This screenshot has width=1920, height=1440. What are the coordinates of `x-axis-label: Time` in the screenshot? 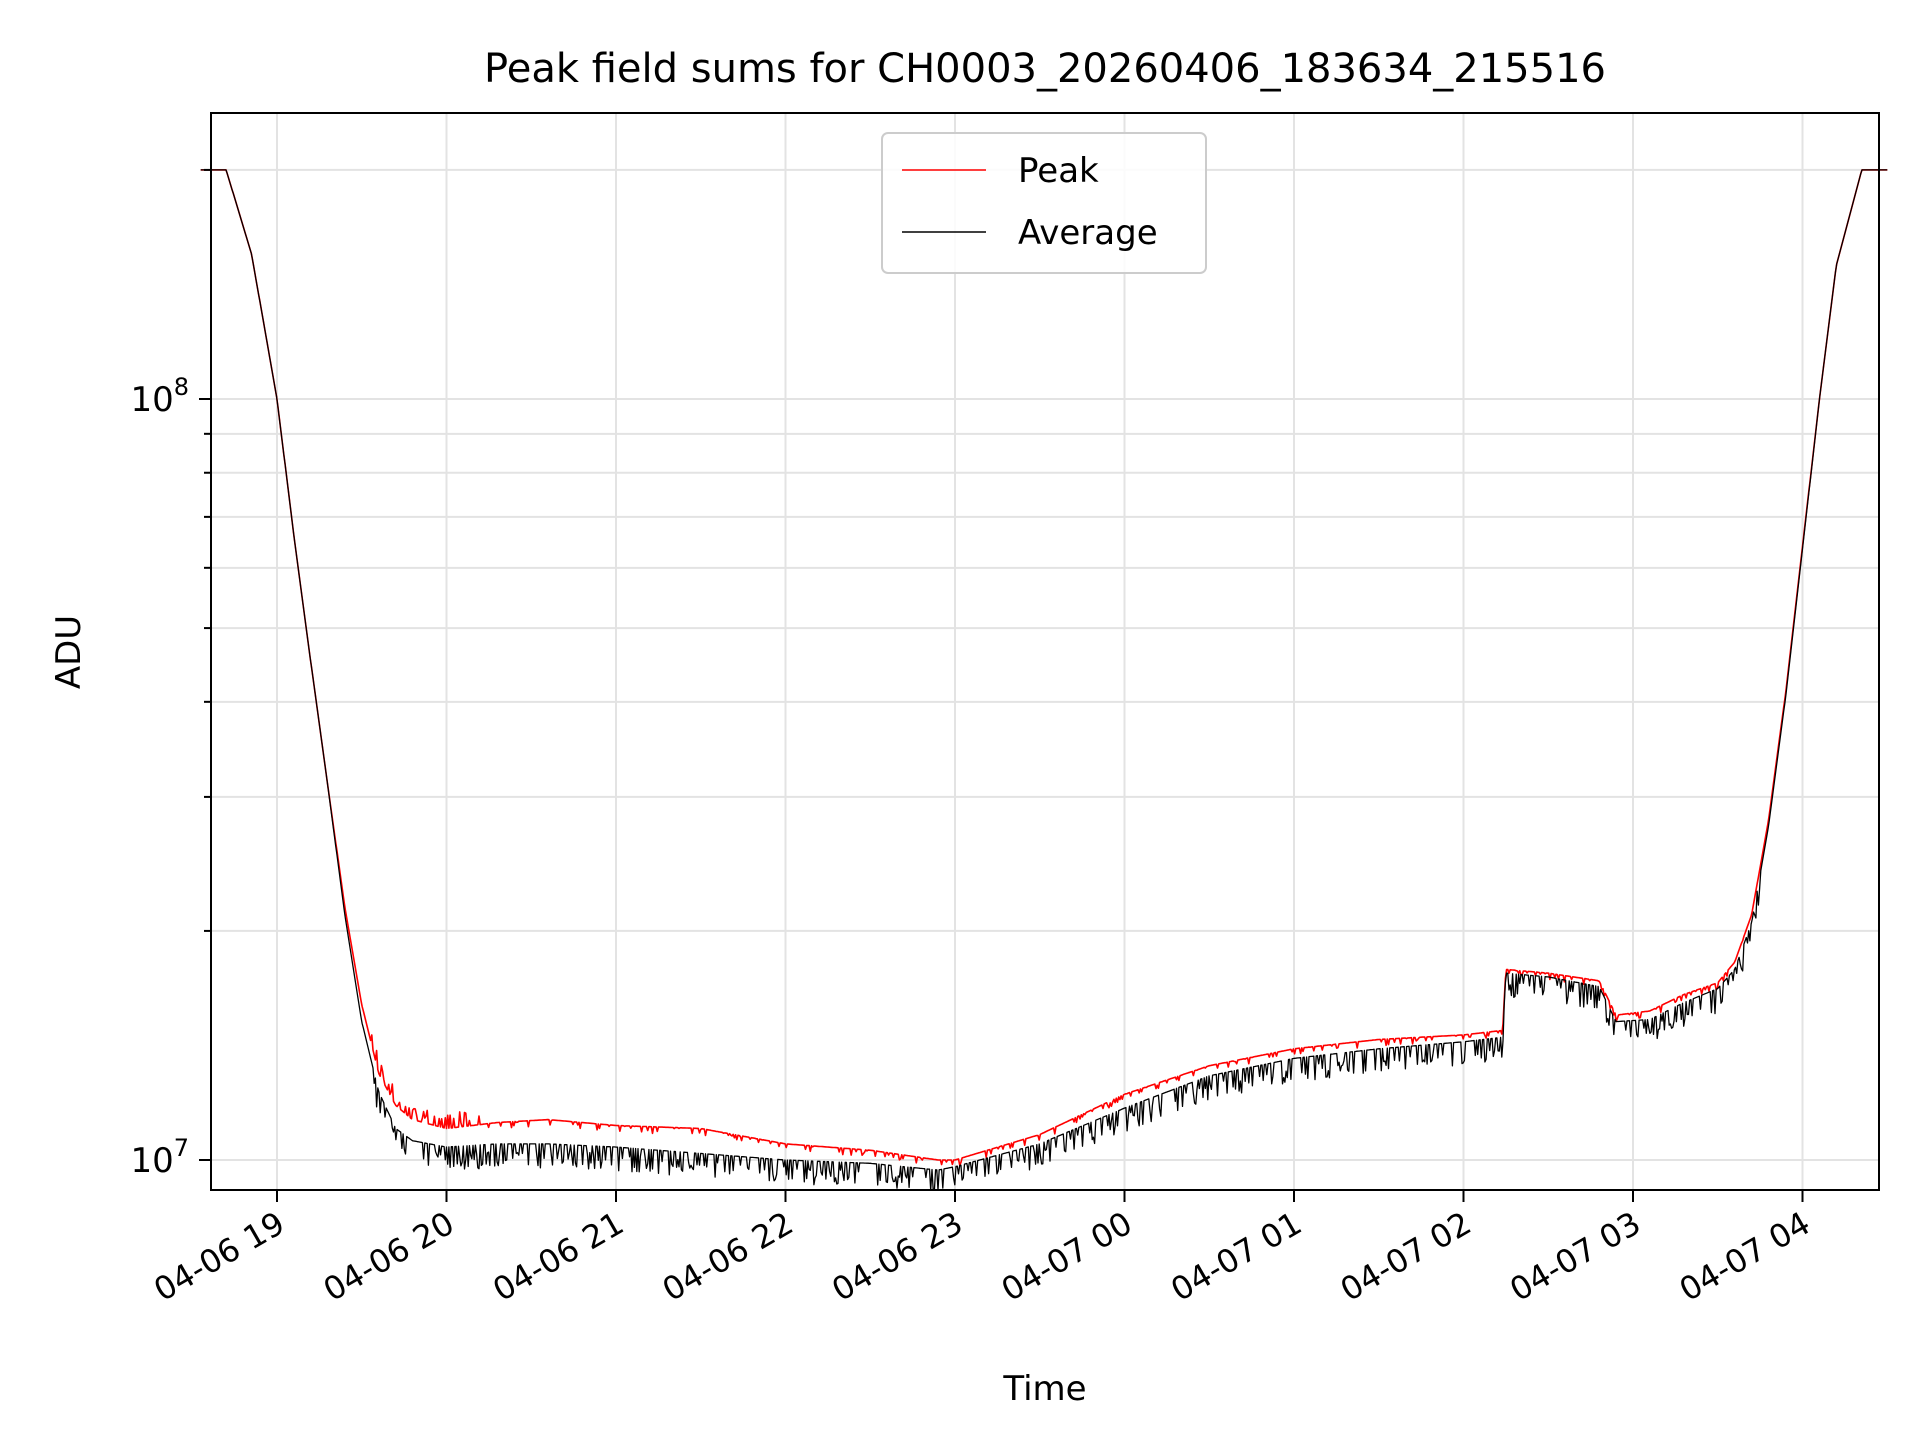 It's located at (1044, 1389).